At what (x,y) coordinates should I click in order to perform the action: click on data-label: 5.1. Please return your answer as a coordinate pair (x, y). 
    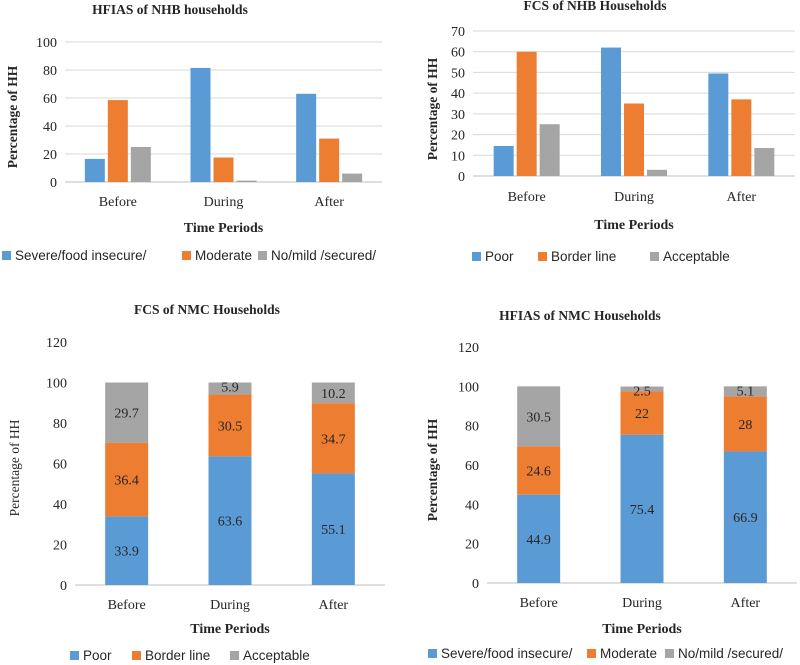
    Looking at the image, I should click on (746, 391).